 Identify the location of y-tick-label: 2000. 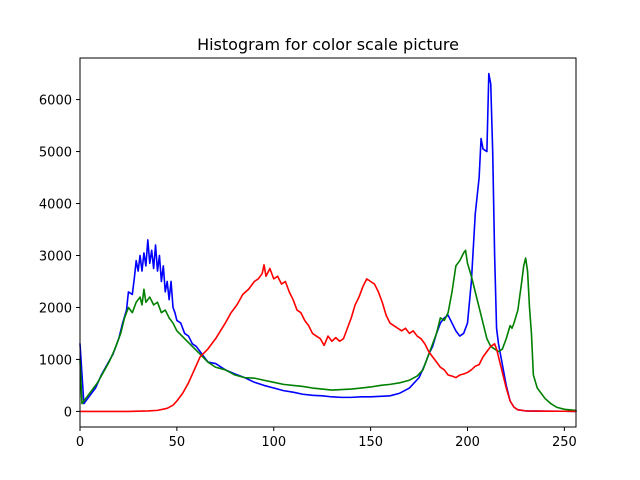
(55, 308).